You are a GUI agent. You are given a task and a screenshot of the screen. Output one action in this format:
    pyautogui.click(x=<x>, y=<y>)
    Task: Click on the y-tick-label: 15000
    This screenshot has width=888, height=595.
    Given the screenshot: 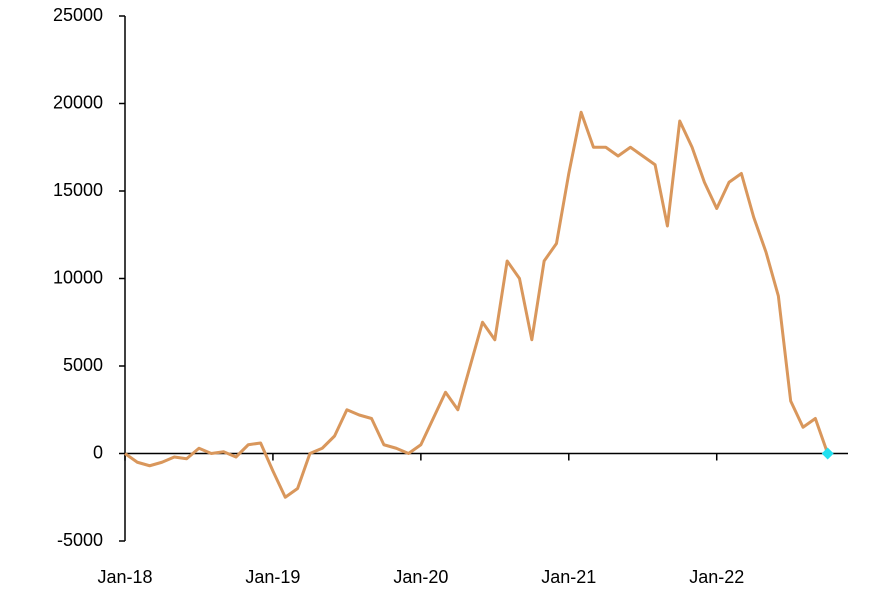 What is the action you would take?
    pyautogui.click(x=78, y=190)
    